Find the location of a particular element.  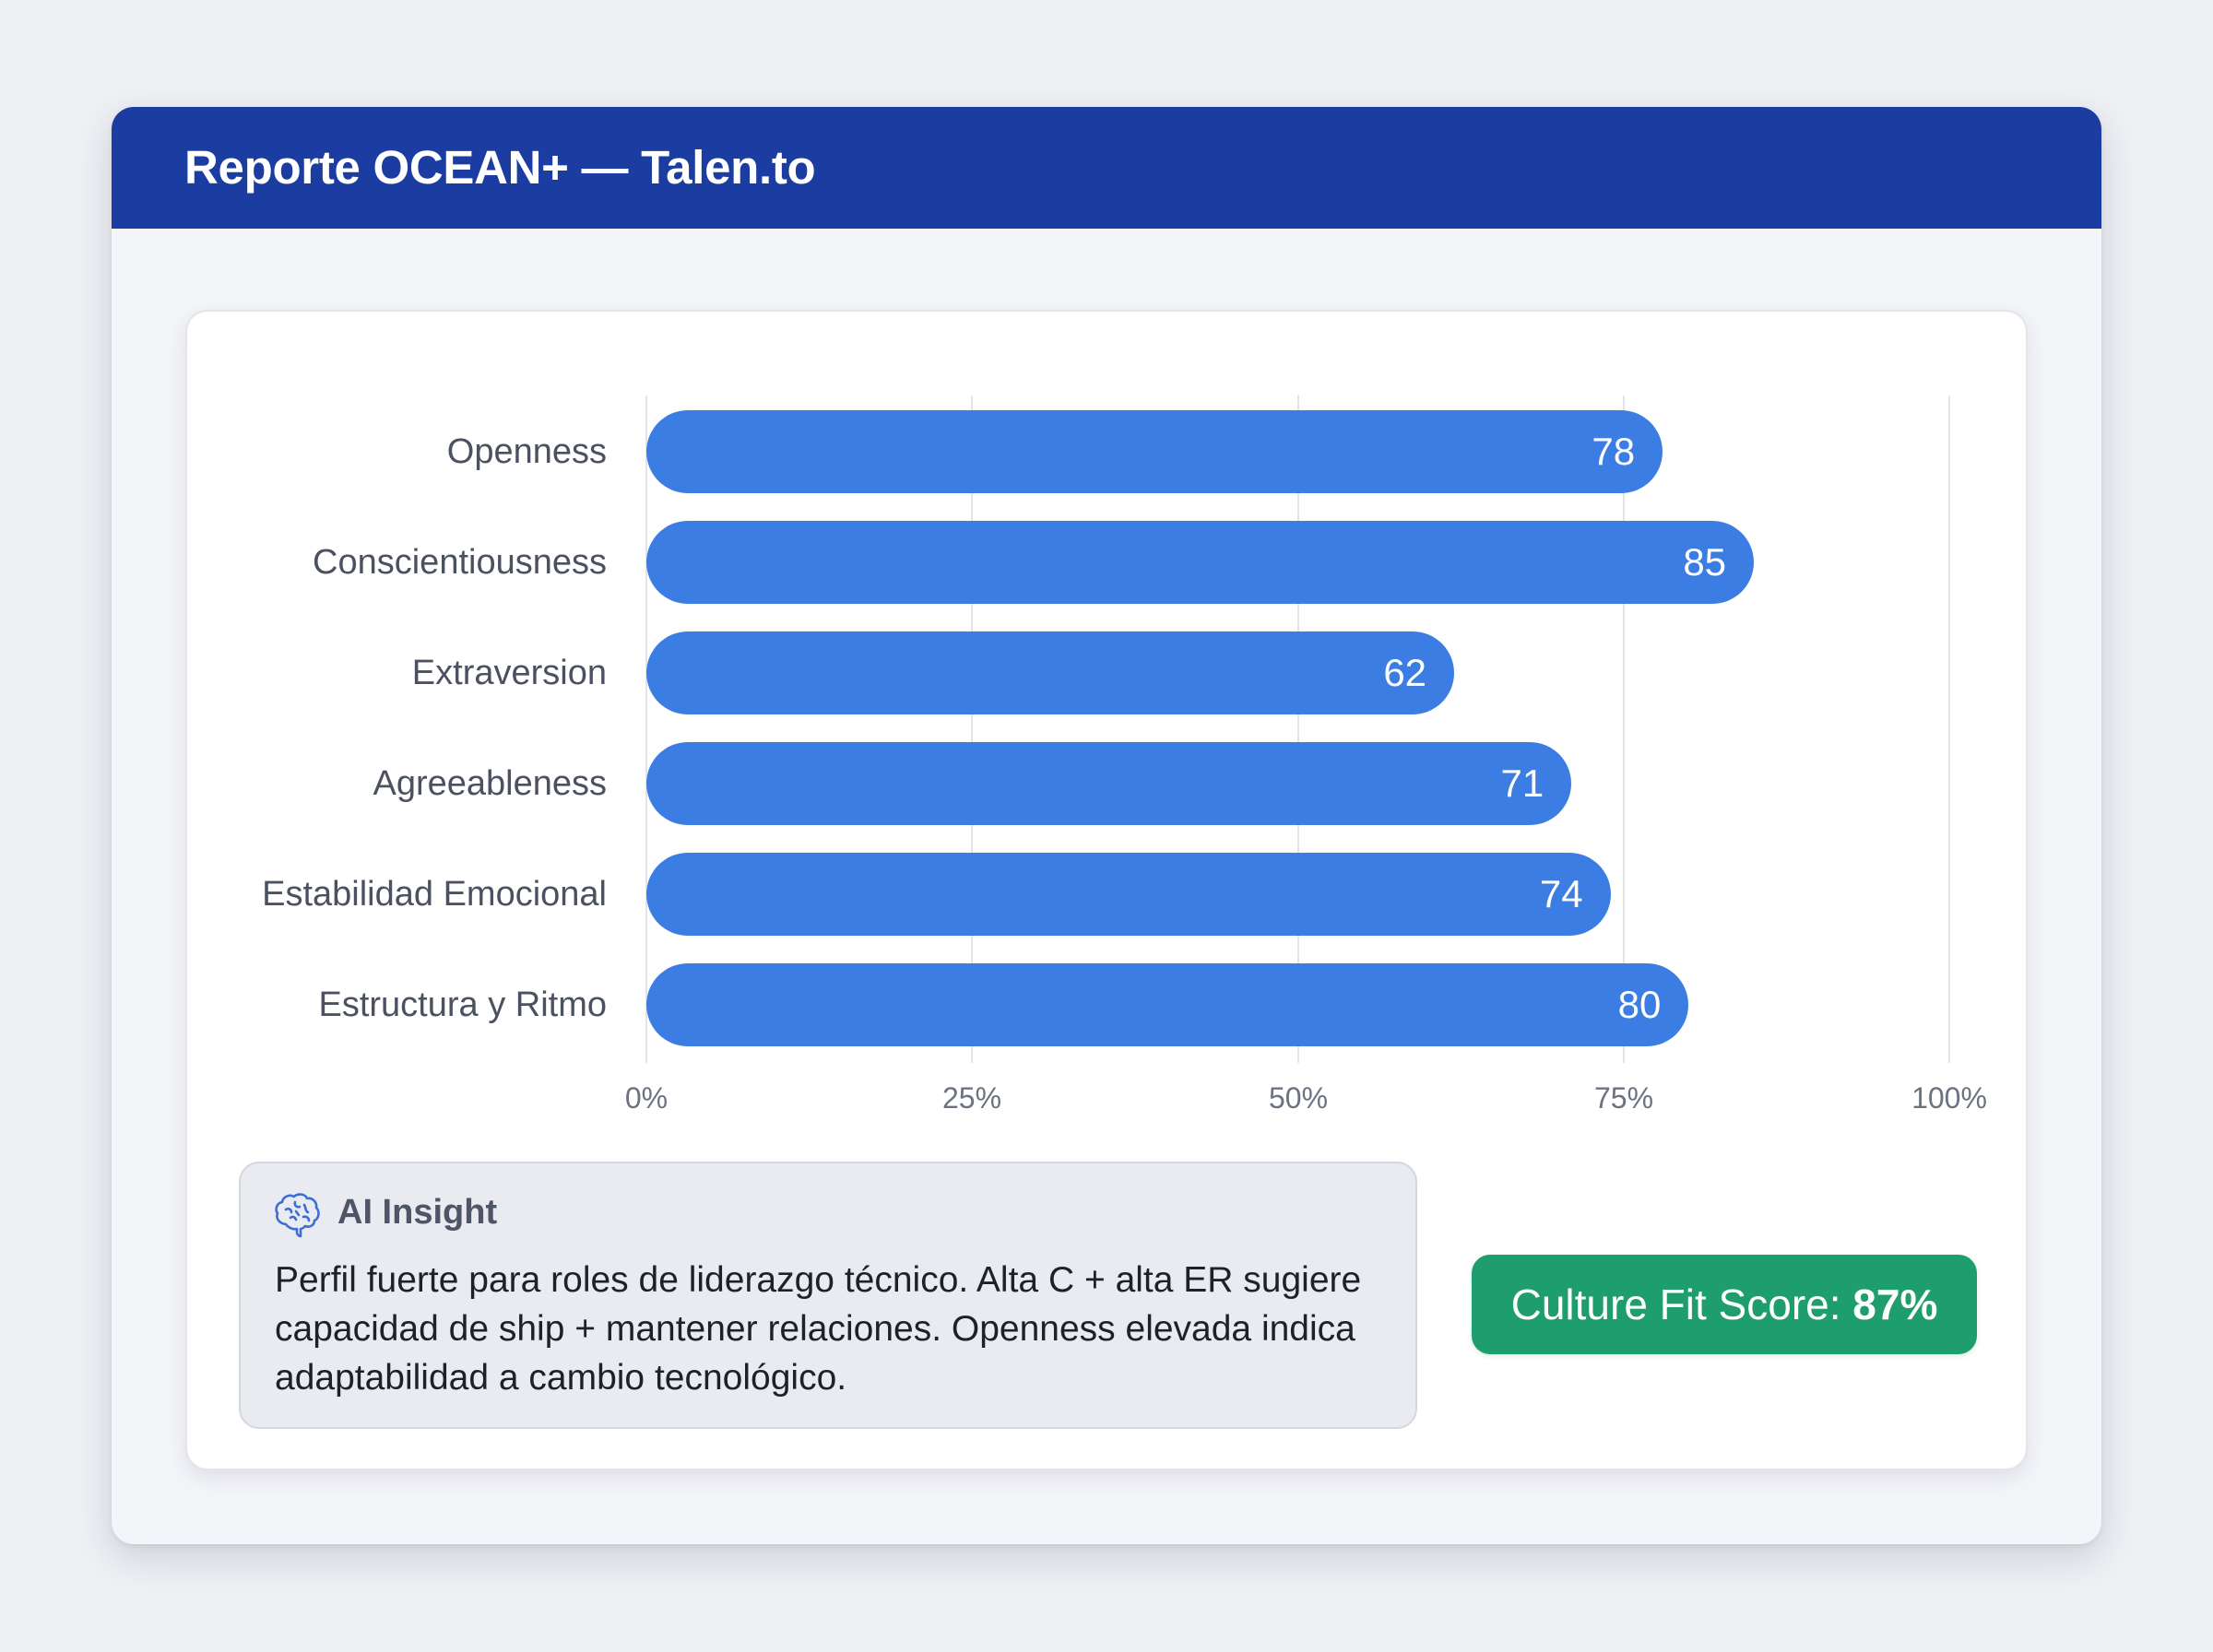

bar-row-openness: Openness 78 is located at coordinates (1106, 451).